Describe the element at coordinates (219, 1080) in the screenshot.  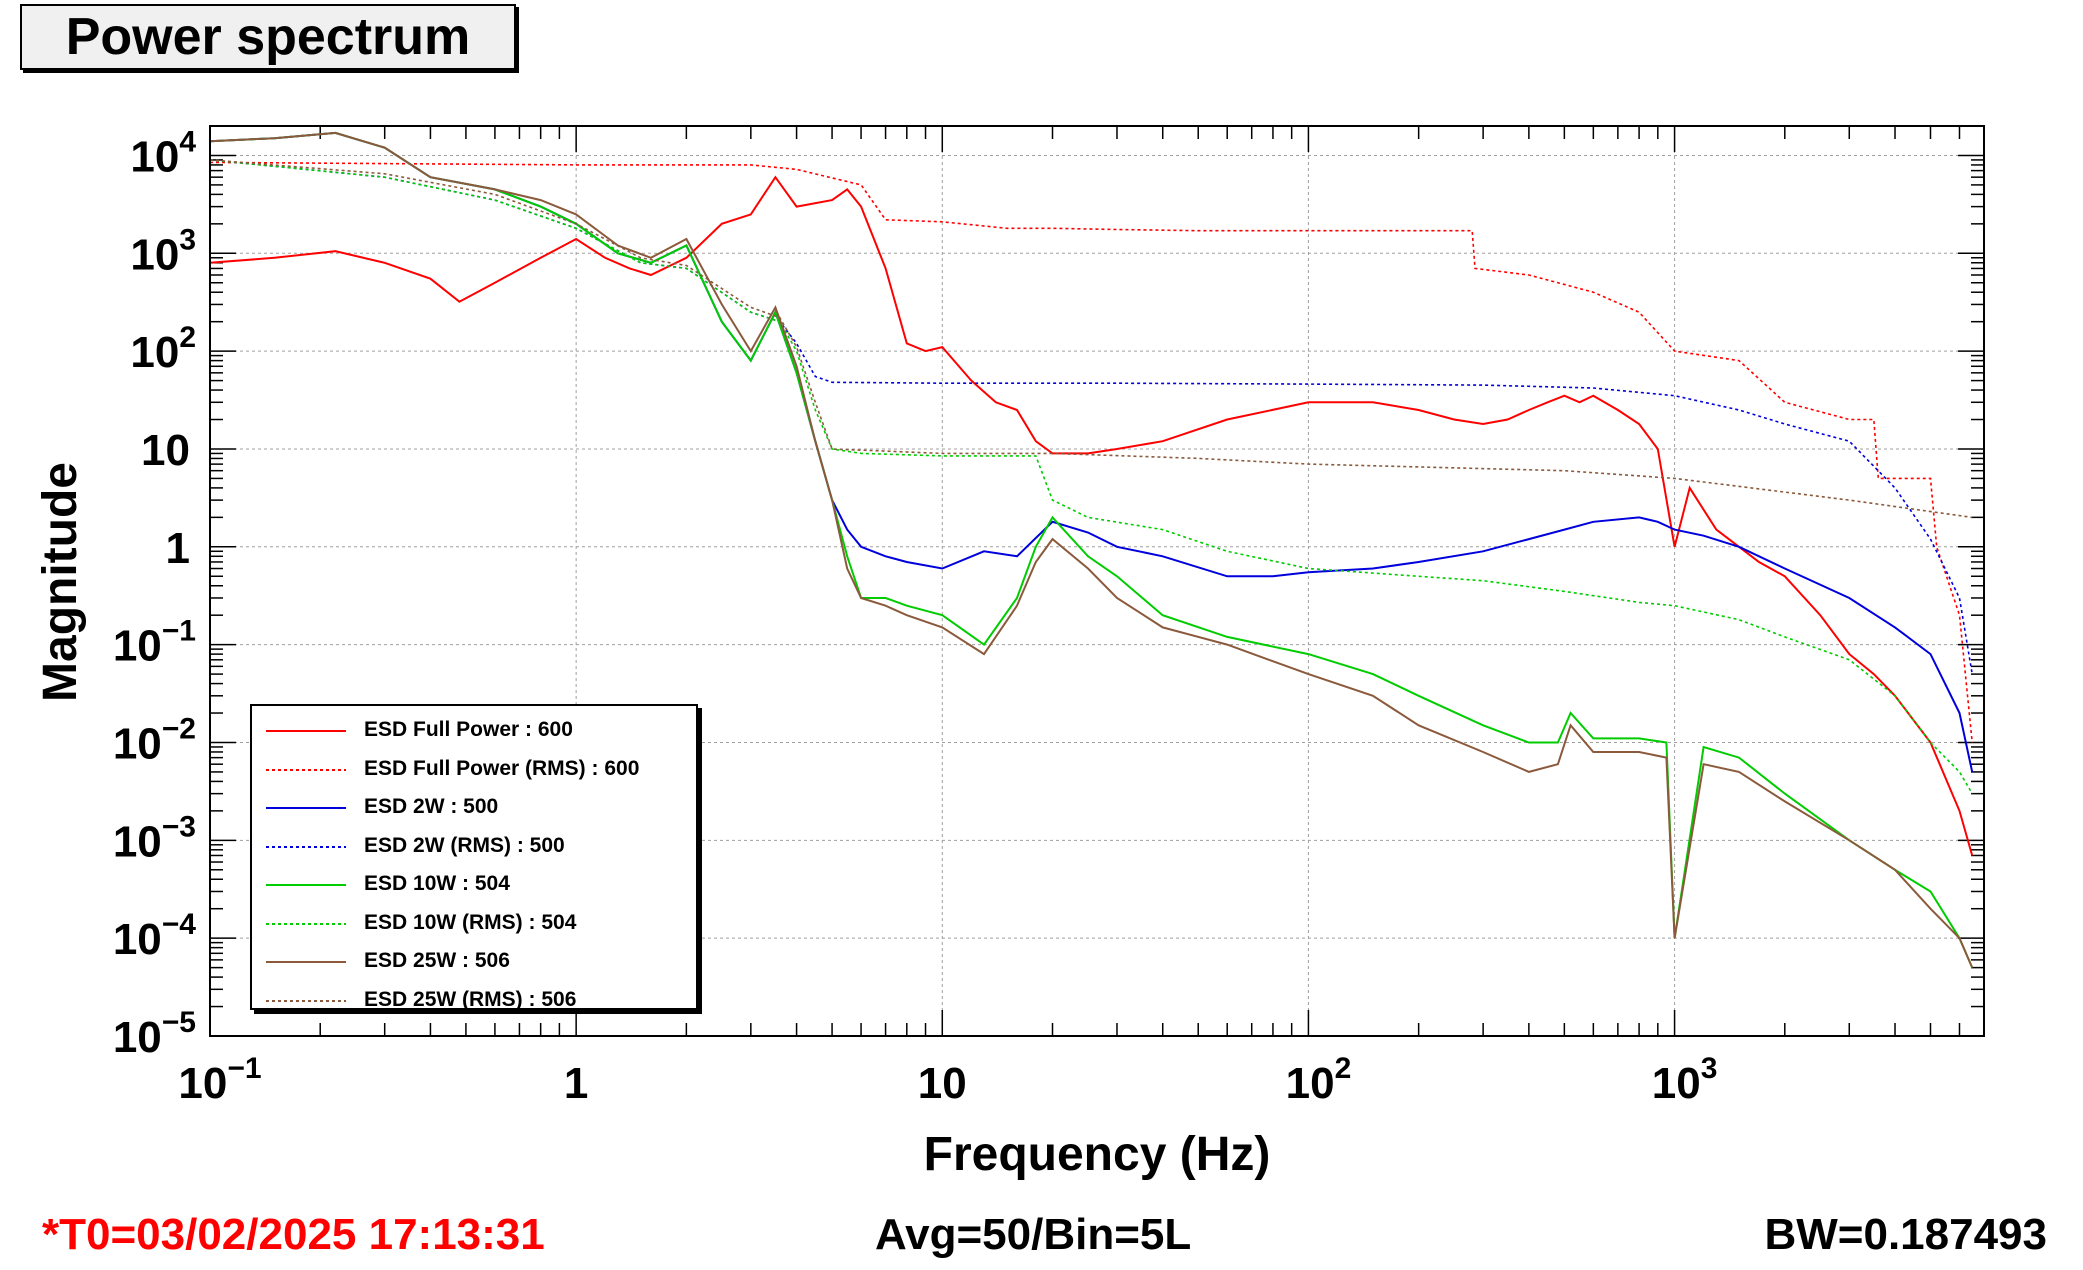
I see `x-tick-label: 10⁻¹` at that location.